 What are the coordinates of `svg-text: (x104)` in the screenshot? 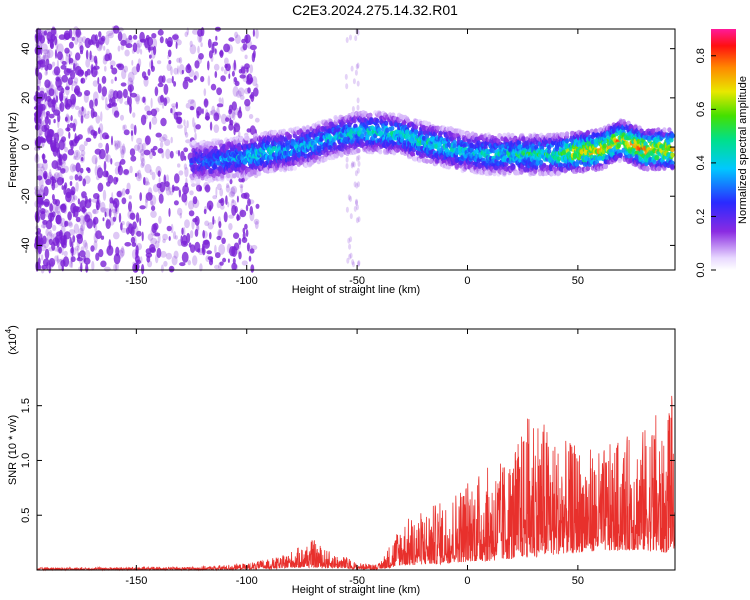 It's located at (11, 340).